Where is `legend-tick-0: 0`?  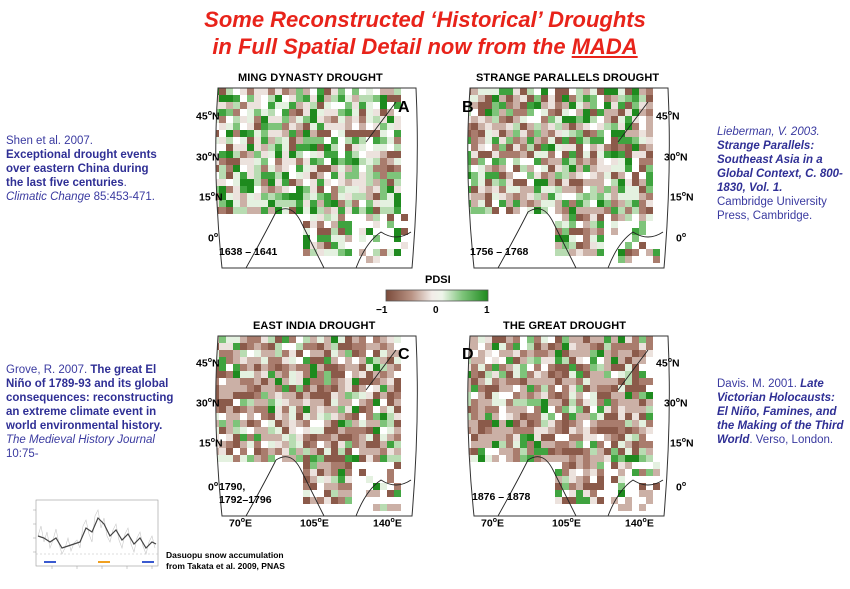 legend-tick-0: 0 is located at coordinates (436, 310).